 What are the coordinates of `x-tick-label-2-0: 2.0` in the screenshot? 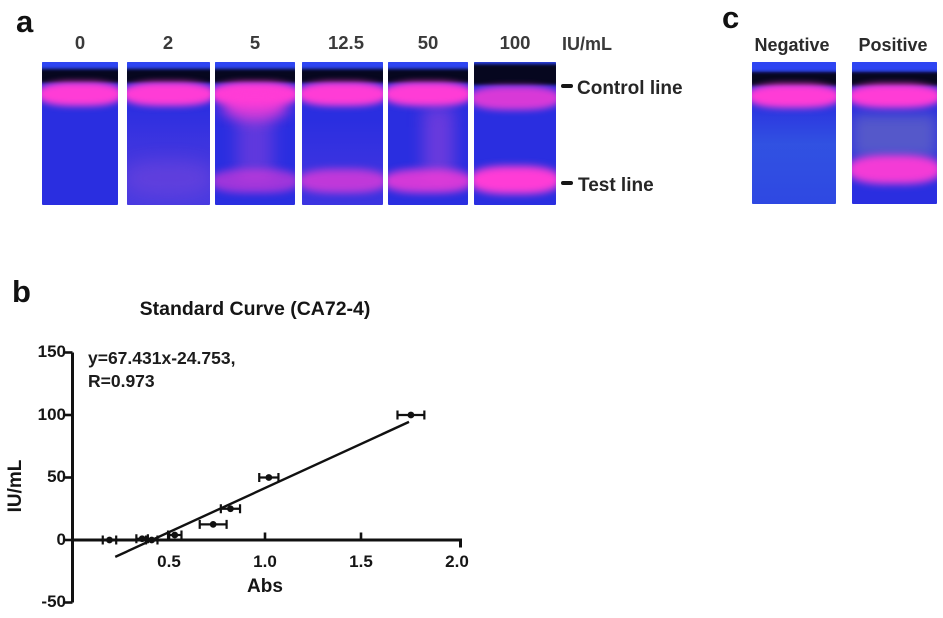 It's located at (457, 561).